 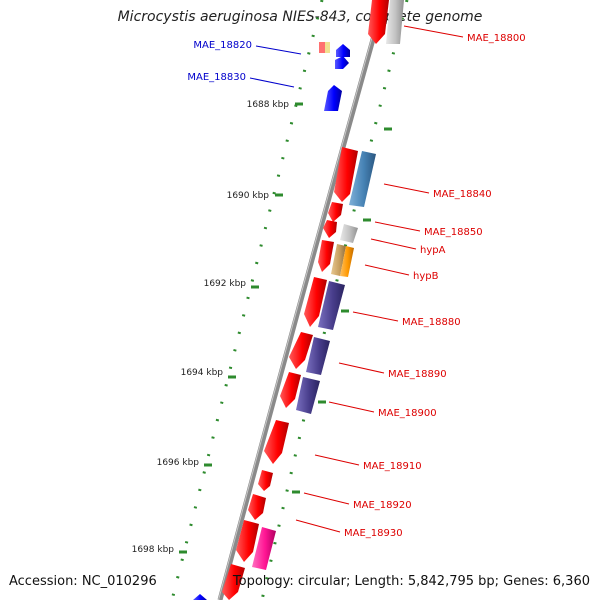 What do you see at coordinates (248, 196) in the screenshot?
I see `scale-label: 1690 kbp` at bounding box center [248, 196].